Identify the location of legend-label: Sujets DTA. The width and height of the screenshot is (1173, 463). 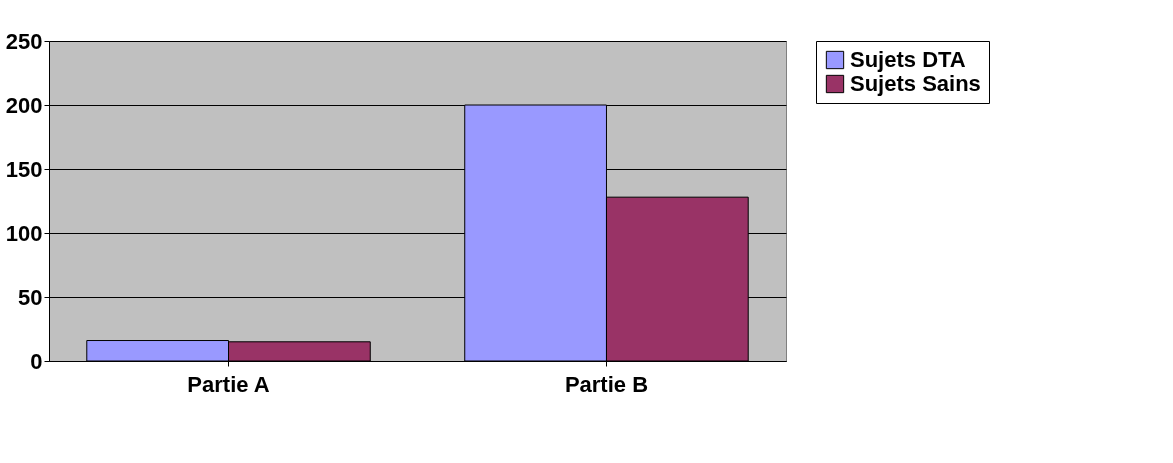
(908, 59).